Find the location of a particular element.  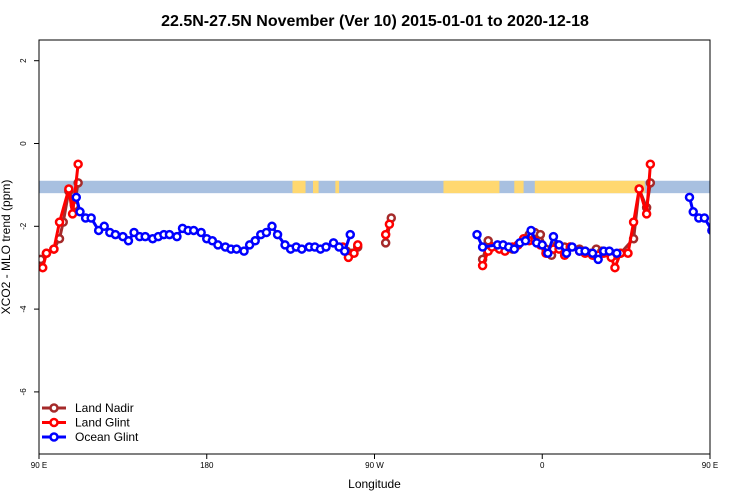

y-tick-label: 2 is located at coordinates (23, 60).